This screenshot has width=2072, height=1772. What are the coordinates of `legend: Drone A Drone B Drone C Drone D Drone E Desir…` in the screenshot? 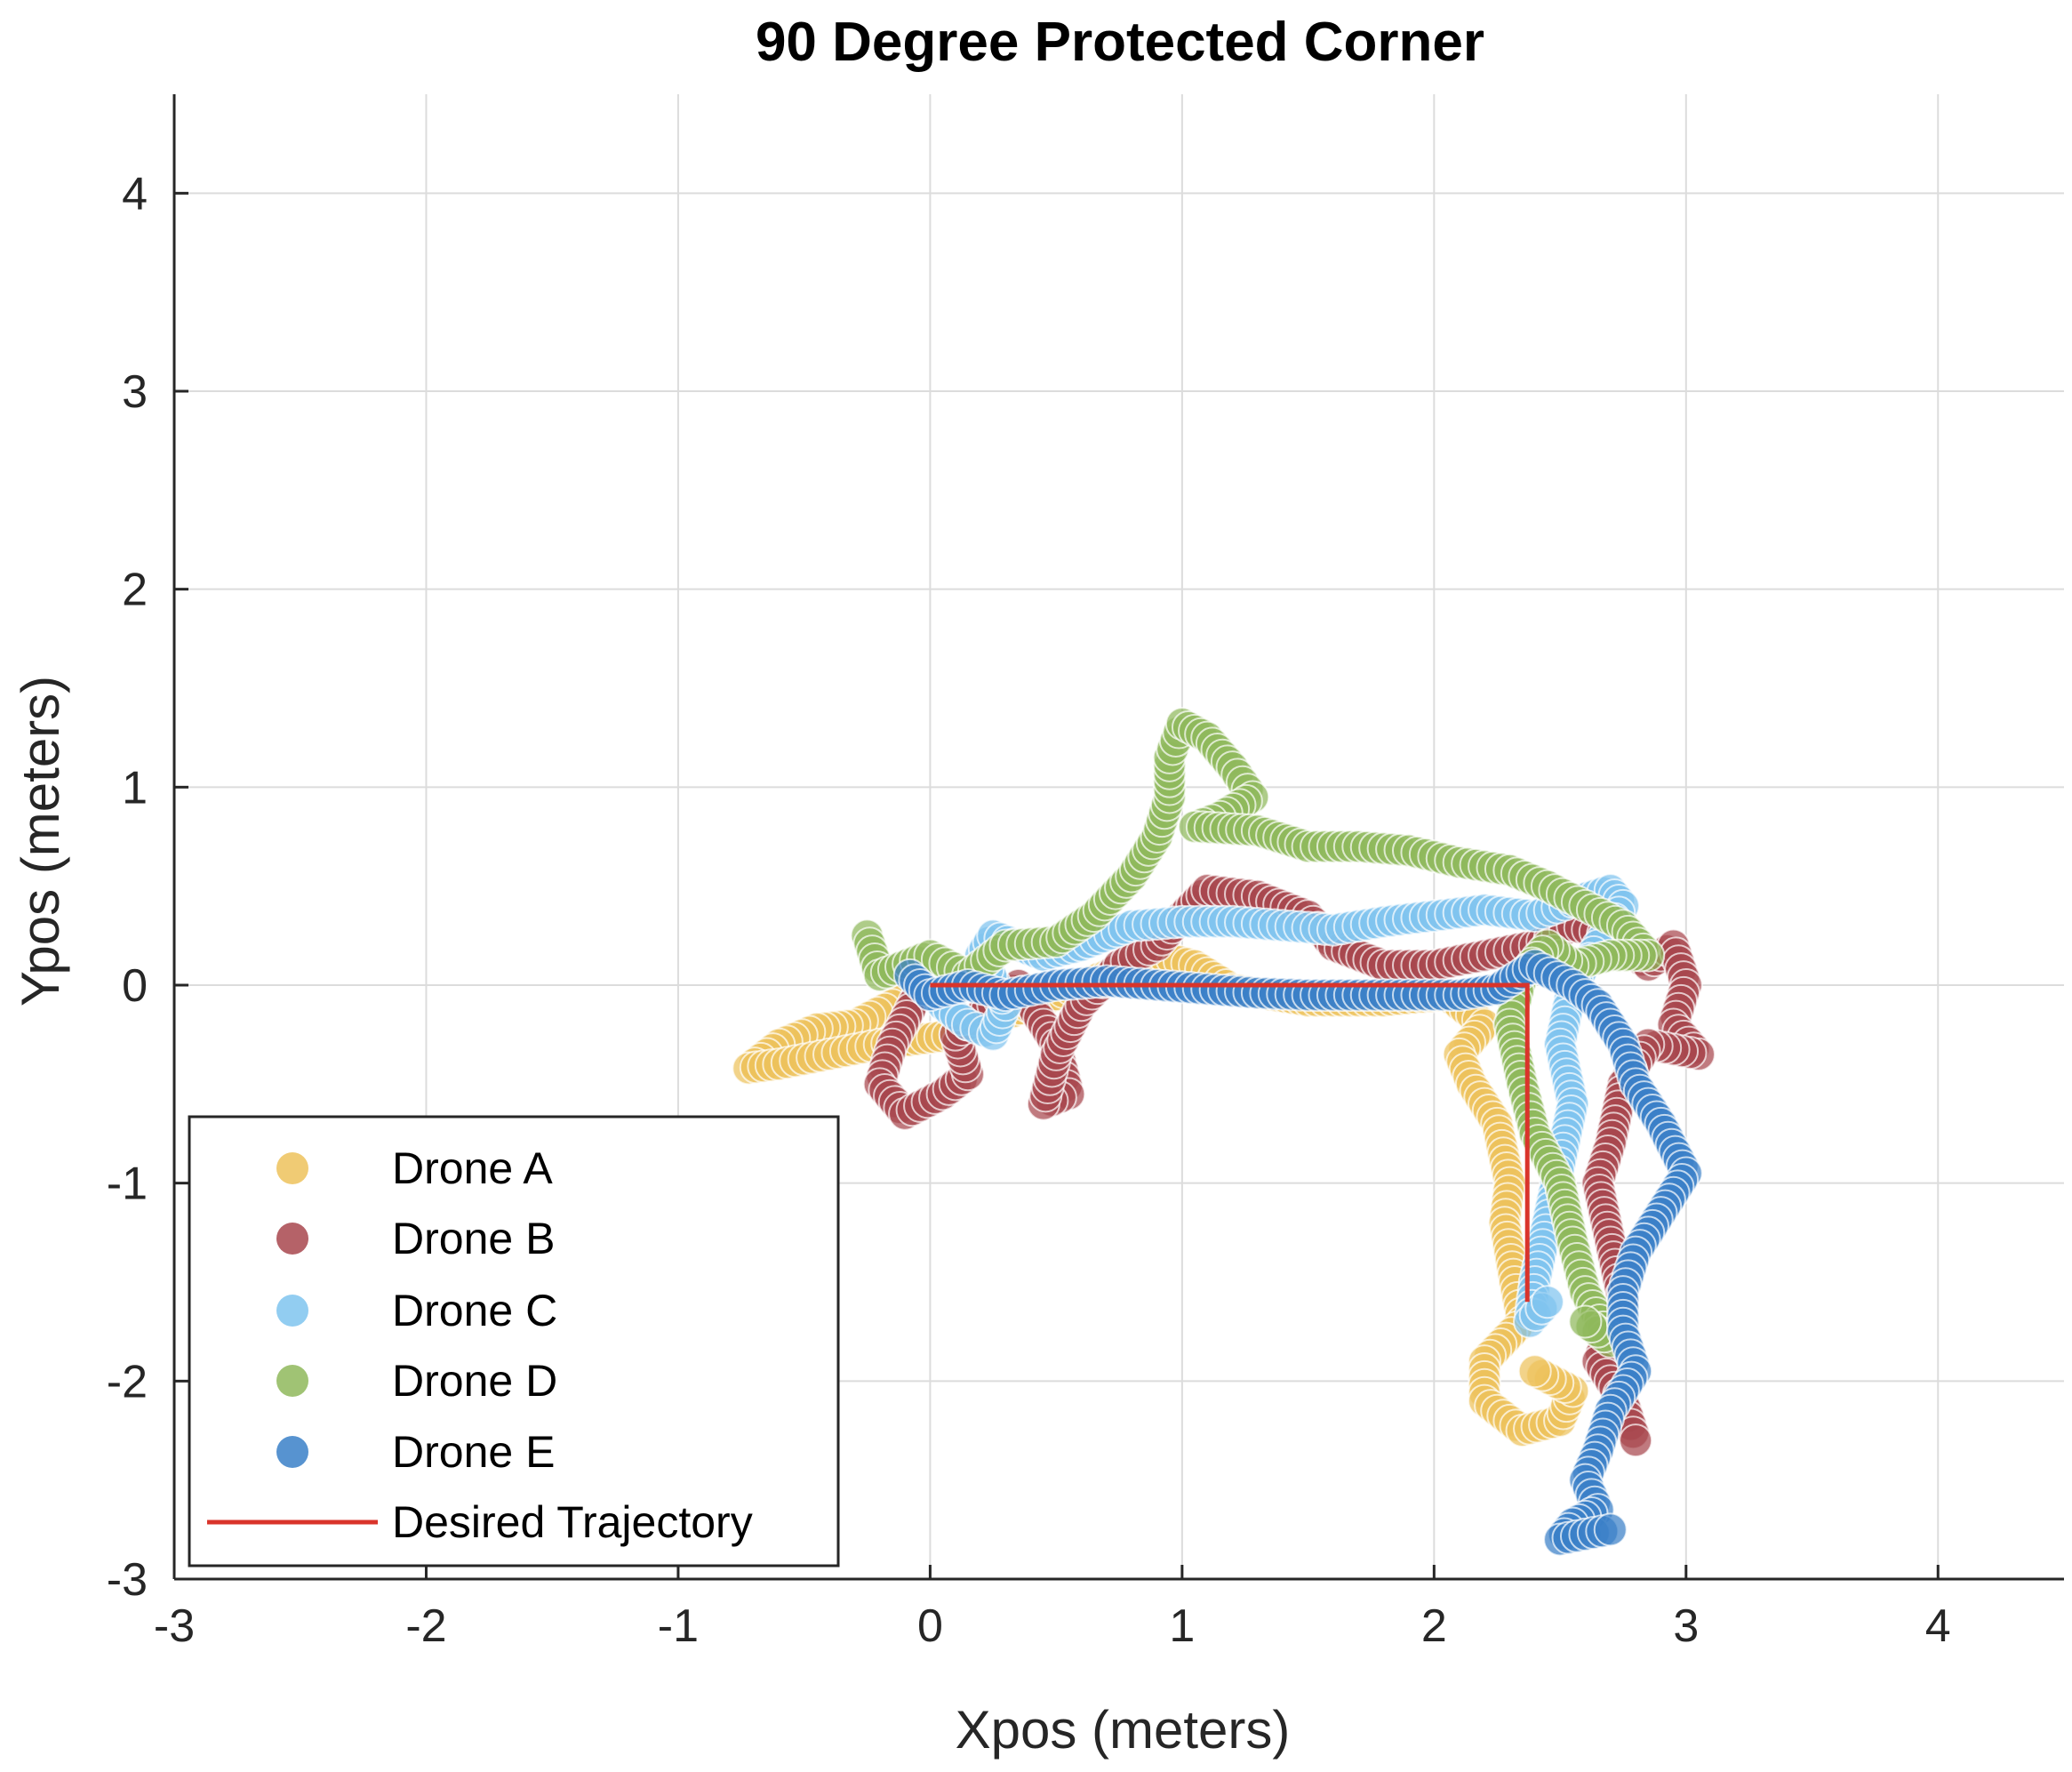 It's located at (514, 1341).